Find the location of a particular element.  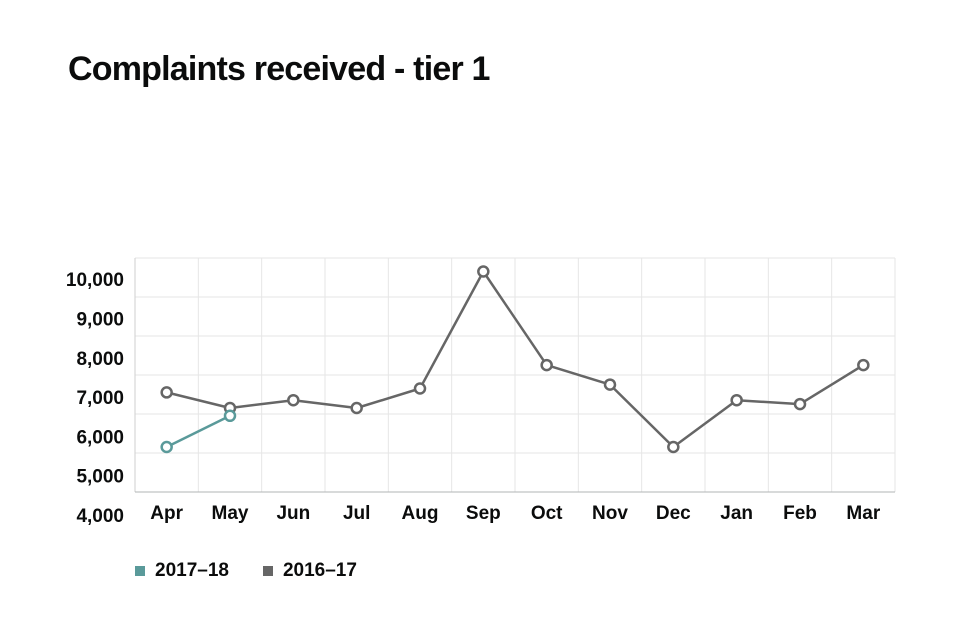

x-tick-label: Nov is located at coordinates (610, 513).